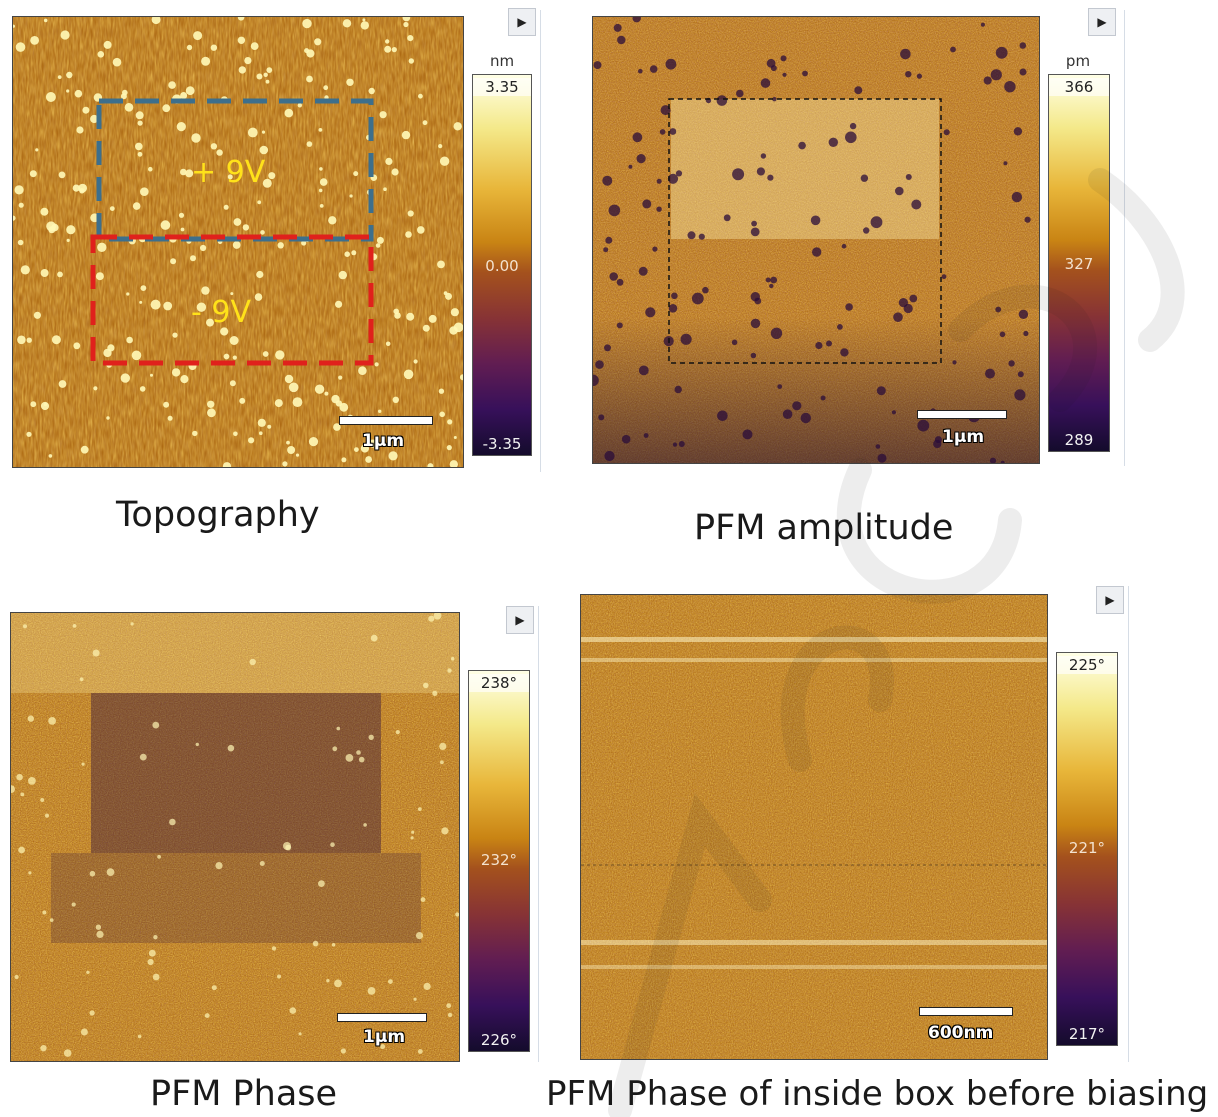 The image size is (1218, 1117). Describe the element at coordinates (1102, 22) in the screenshot. I see `amplitude-expand-button: ▶` at that location.